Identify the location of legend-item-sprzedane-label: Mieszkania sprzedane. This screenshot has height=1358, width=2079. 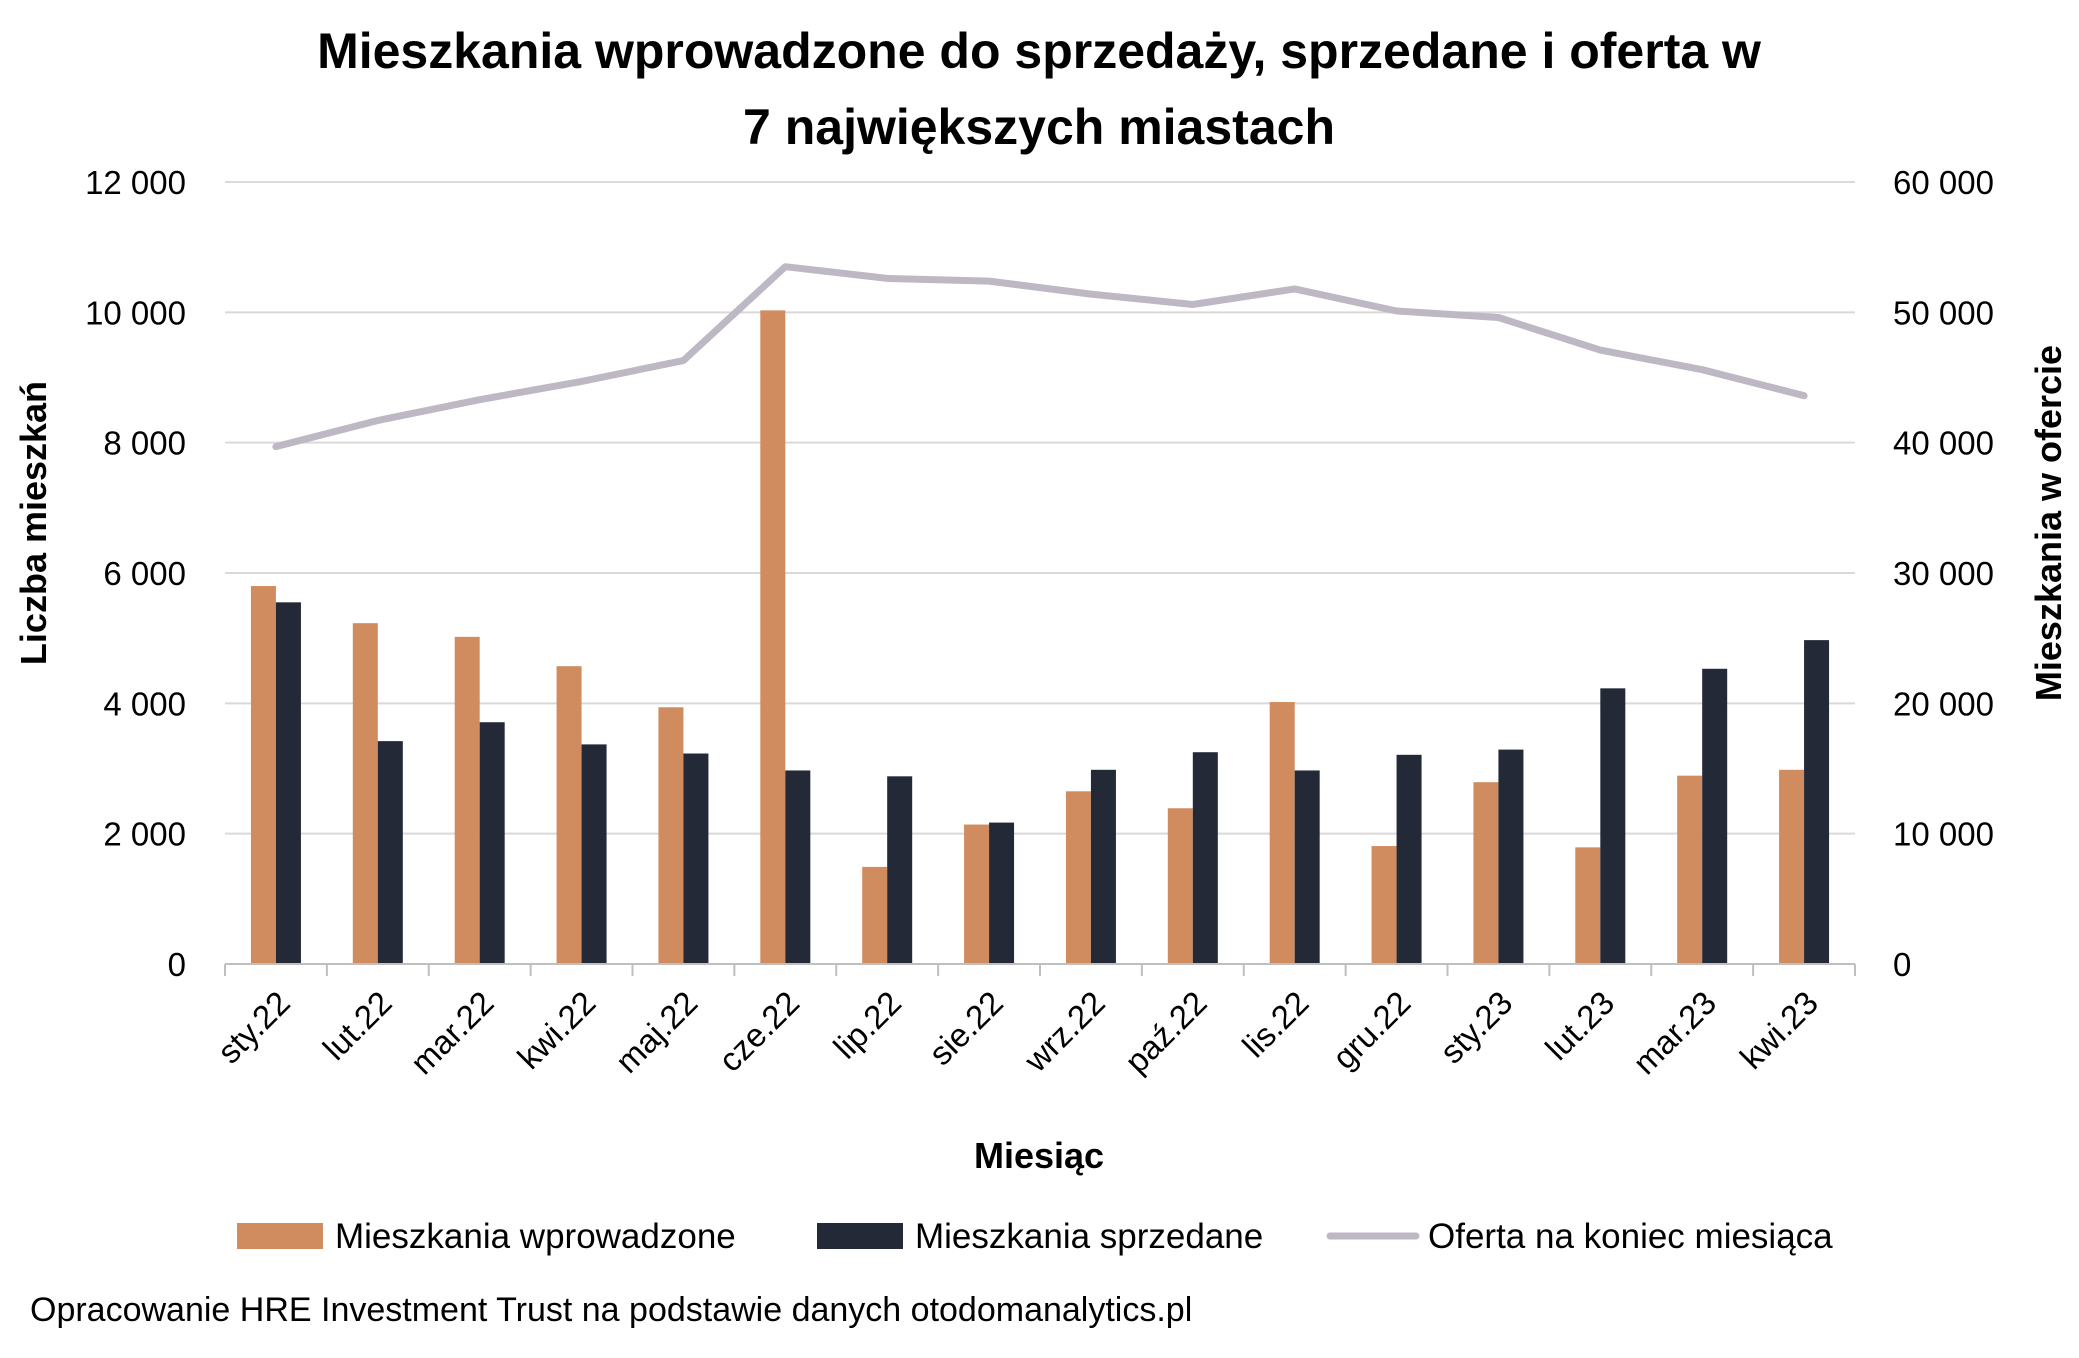
(1089, 1236).